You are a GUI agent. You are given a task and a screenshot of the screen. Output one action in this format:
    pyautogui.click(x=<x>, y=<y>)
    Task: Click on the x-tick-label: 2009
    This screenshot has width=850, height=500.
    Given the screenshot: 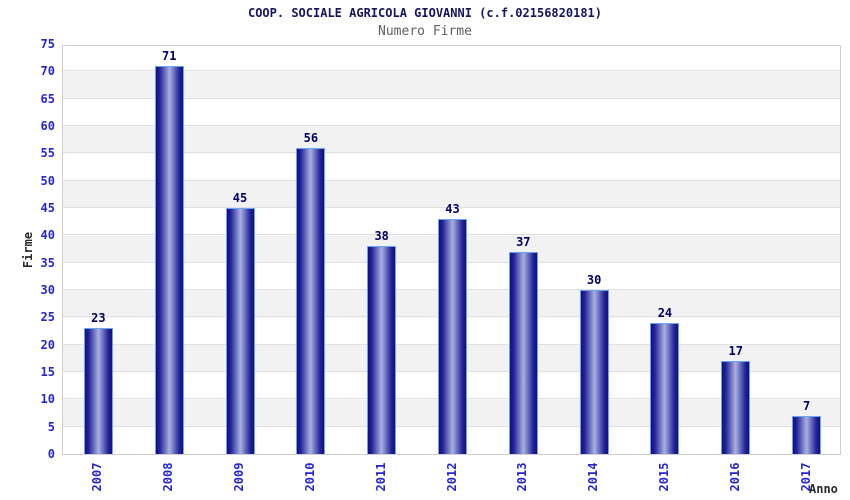 What is the action you would take?
    pyautogui.click(x=239, y=477)
    